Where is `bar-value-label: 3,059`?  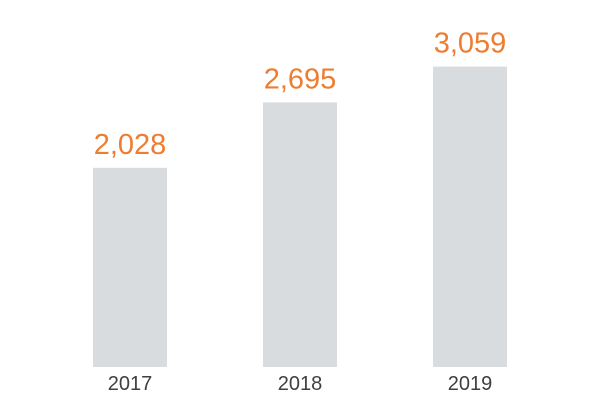 bar-value-label: 3,059 is located at coordinates (470, 44).